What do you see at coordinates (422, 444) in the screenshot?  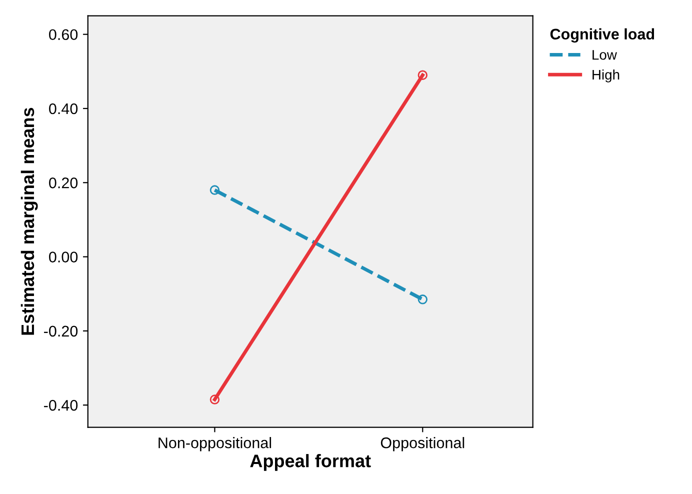 I see `x-tick-label: Oppositional` at bounding box center [422, 444].